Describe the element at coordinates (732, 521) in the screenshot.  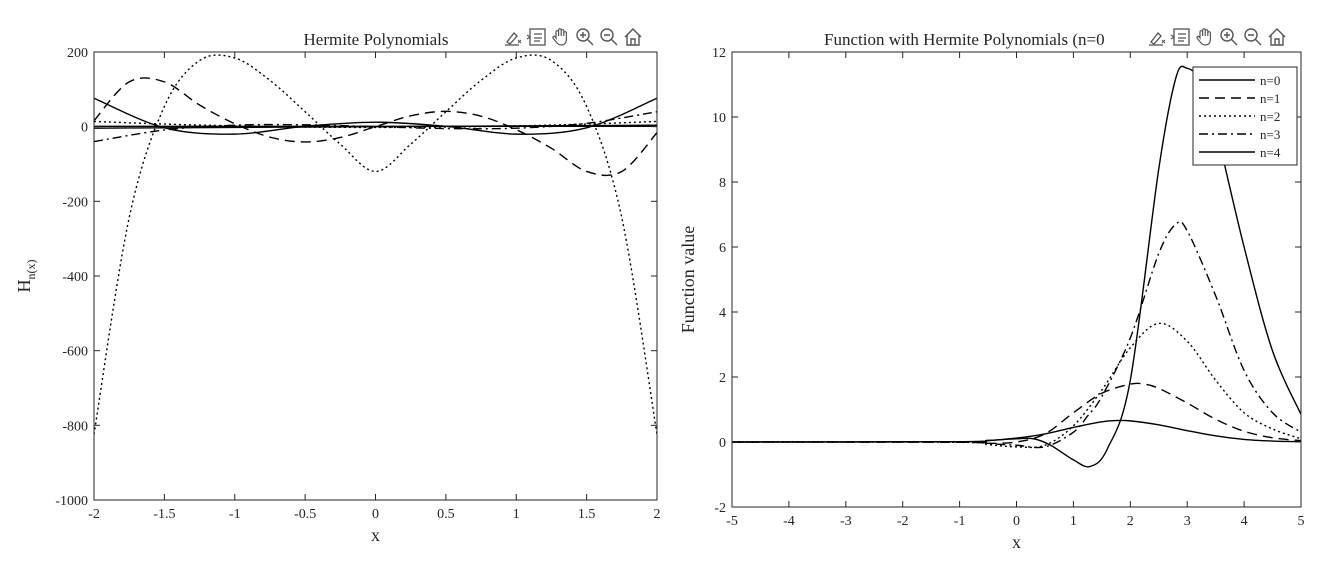
I see `x-tick-label: -5` at that location.